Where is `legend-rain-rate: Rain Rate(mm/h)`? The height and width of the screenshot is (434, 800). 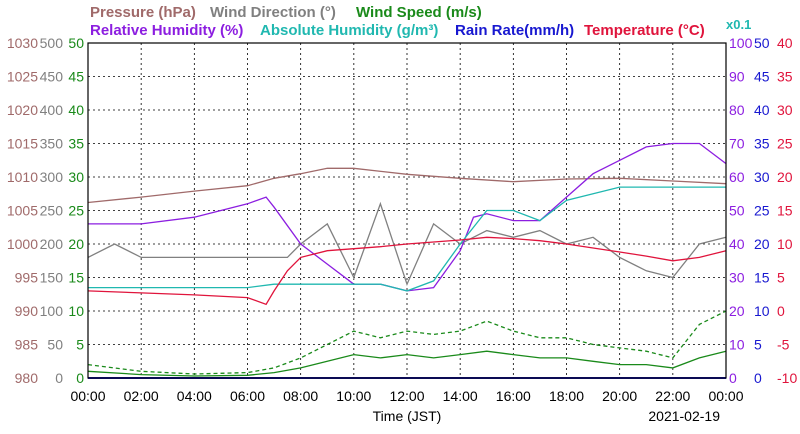
legend-rain-rate: Rain Rate(mm/h) is located at coordinates (514, 30).